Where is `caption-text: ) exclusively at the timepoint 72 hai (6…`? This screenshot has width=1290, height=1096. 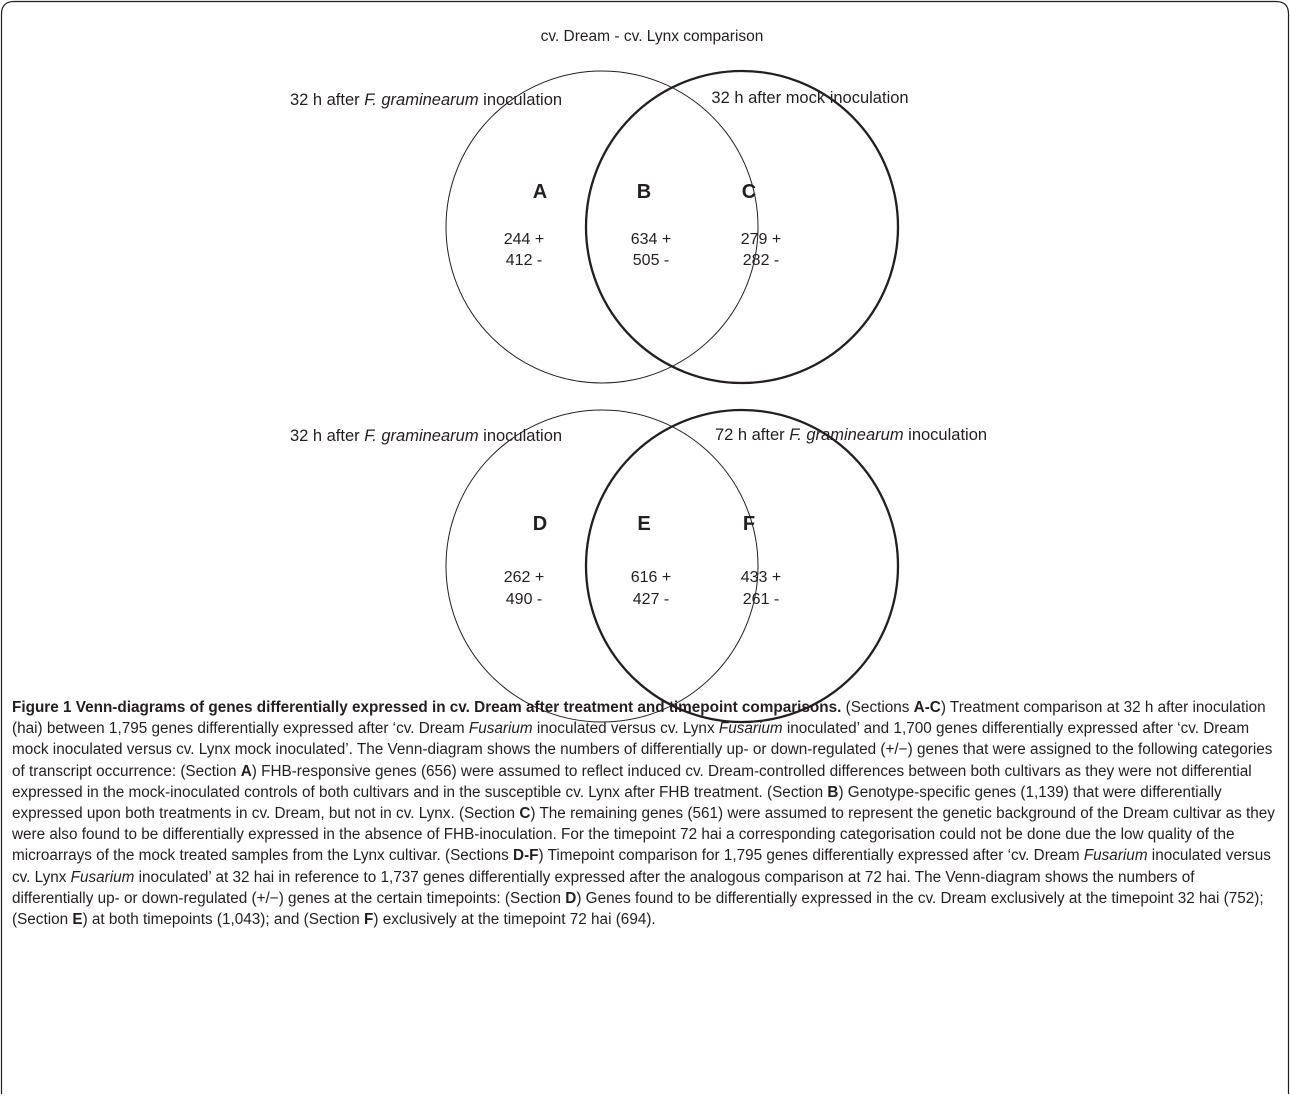 caption-text: ) exclusively at the timepoint 72 hai (6… is located at coordinates (514, 920).